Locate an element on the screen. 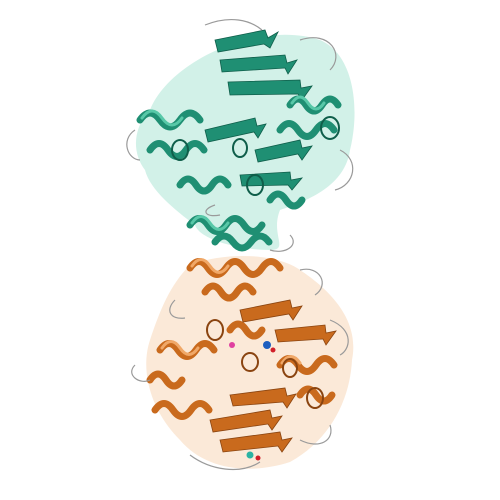 This screenshot has height=500, width=500. ligands is located at coordinates (252, 401).